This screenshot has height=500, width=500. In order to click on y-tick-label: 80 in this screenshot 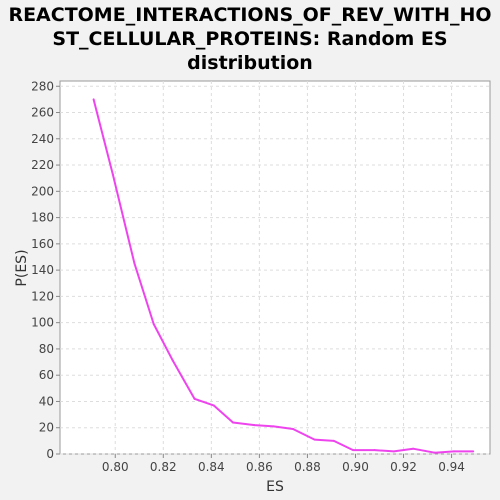, I will do `click(46, 349)`.